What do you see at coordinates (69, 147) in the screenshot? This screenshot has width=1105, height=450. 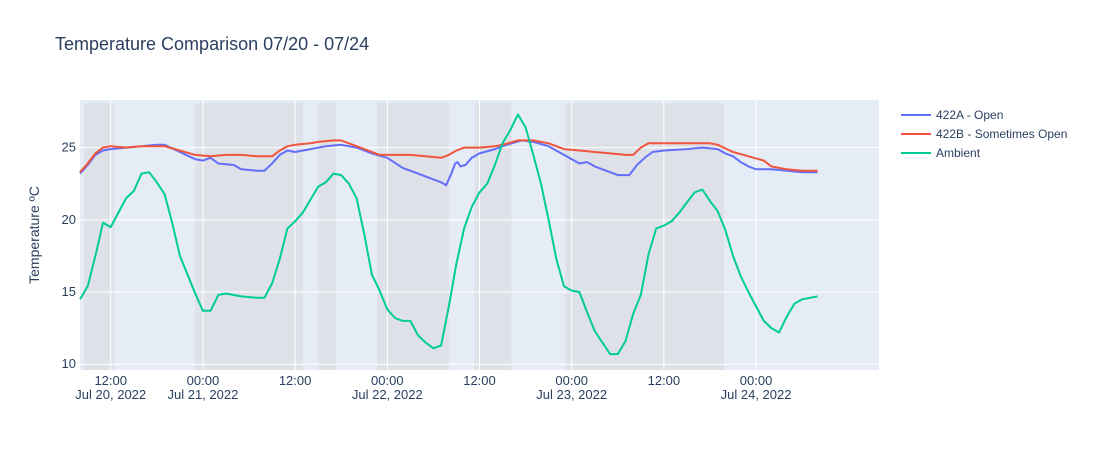 I see `y-tick-label-3: 25` at bounding box center [69, 147].